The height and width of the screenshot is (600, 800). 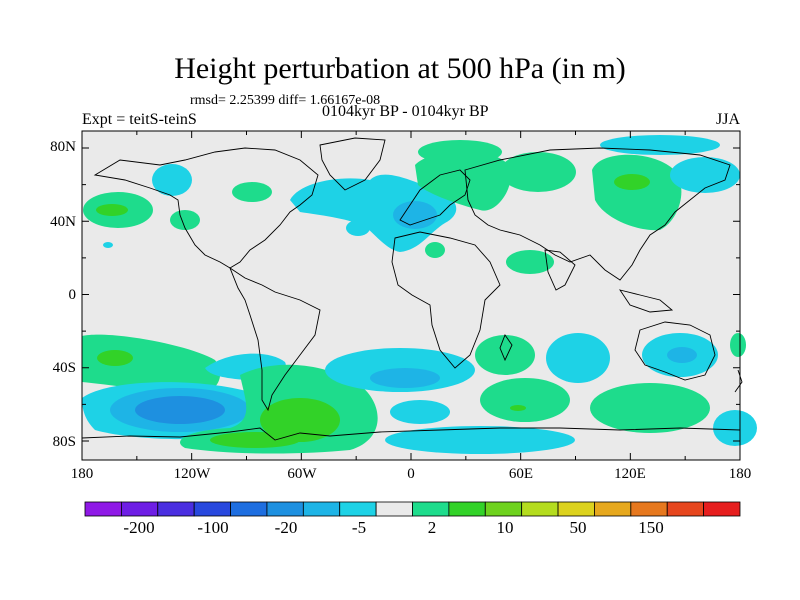 I want to click on plot-title: Height perturbation at 500 hPa (in m), so click(x=400, y=68).